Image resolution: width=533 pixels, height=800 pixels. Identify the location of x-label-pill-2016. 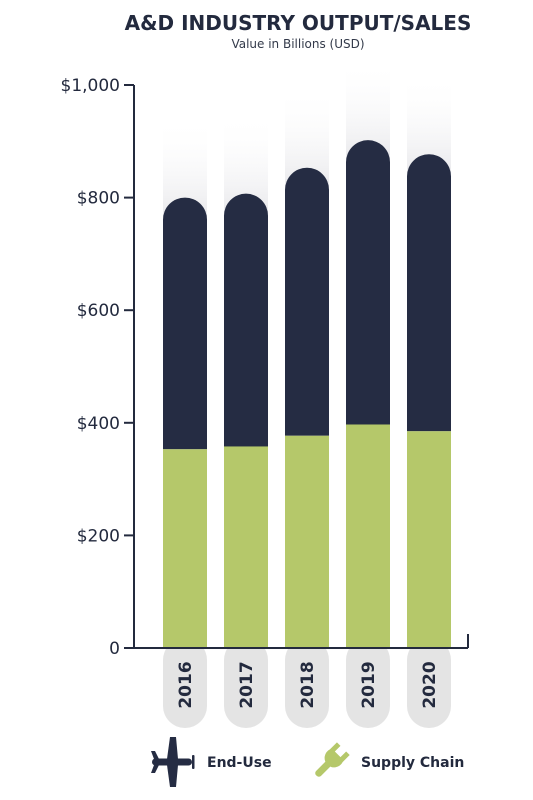
(185, 683).